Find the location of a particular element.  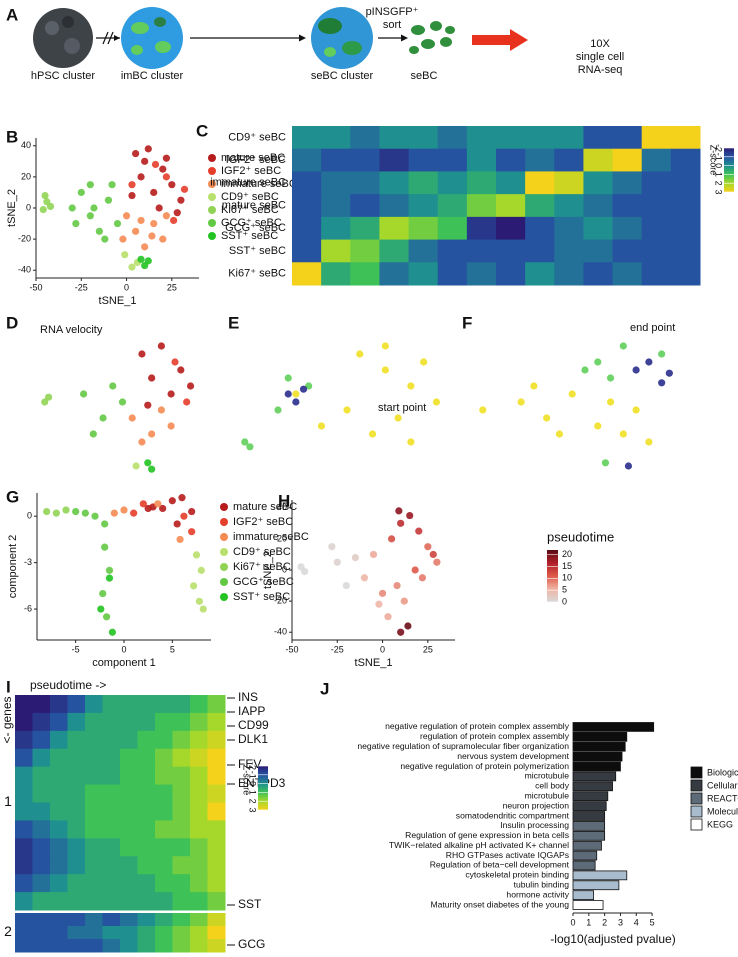

category-label: Regulation of beta−cell development is located at coordinates (500, 865).